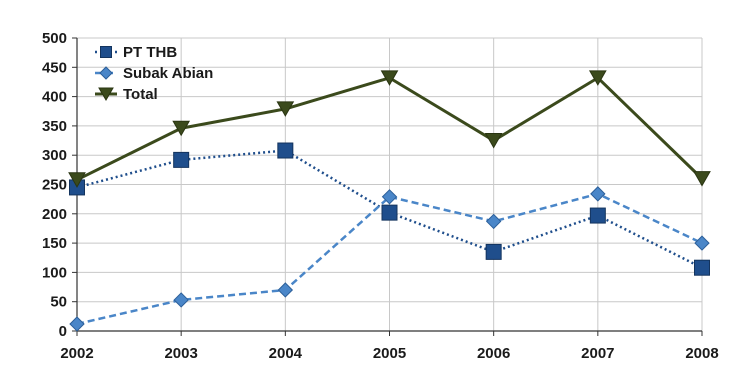 This screenshot has width=746, height=382. What do you see at coordinates (286, 353) in the screenshot?
I see `x-tick-label: 2004` at bounding box center [286, 353].